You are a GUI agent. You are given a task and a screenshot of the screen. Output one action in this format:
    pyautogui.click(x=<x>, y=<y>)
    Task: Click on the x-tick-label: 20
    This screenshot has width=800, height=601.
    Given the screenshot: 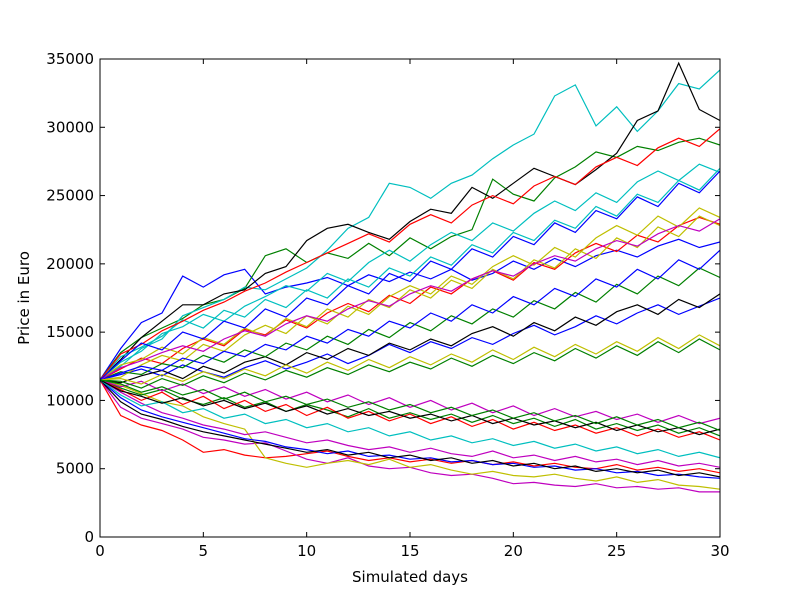 What is the action you would take?
    pyautogui.click(x=513, y=551)
    